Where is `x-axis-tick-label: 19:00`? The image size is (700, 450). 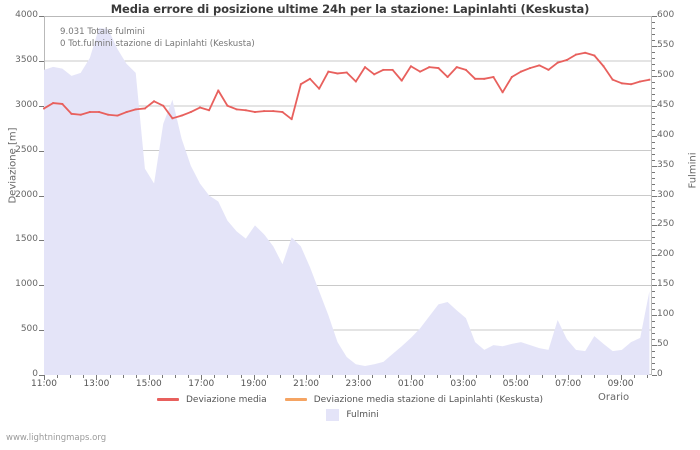 x-axis-tick-label: 19:00 is located at coordinates (253, 384).